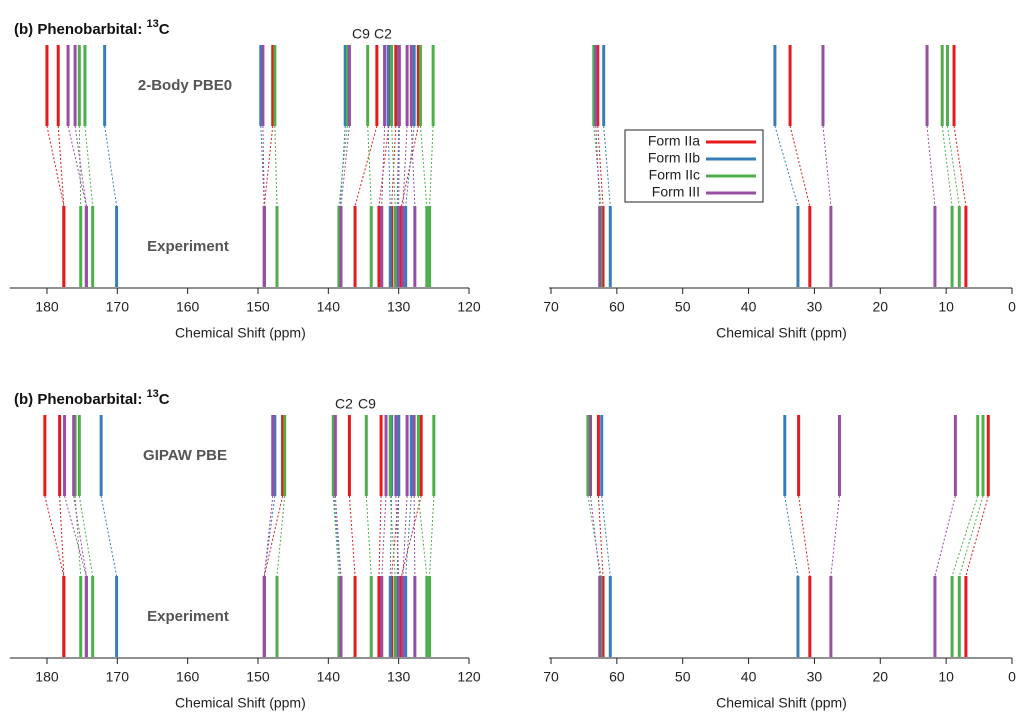  Describe the element at coordinates (781, 703) in the screenshot. I see `x-axis-label: Chemical Shift (ppm)` at that location.